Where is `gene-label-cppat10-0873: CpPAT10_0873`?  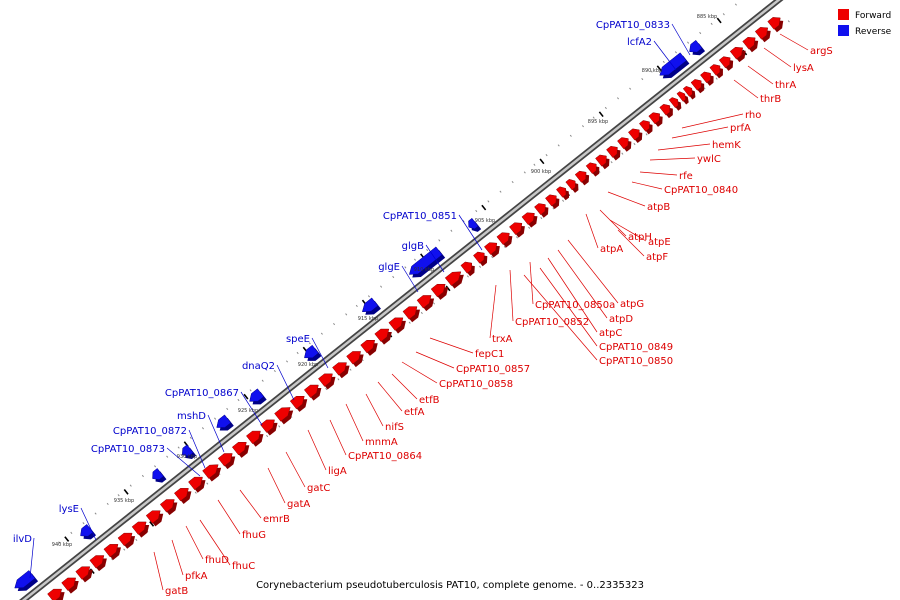 gene-label-cppat10-0873: CpPAT10_0873 is located at coordinates (128, 449).